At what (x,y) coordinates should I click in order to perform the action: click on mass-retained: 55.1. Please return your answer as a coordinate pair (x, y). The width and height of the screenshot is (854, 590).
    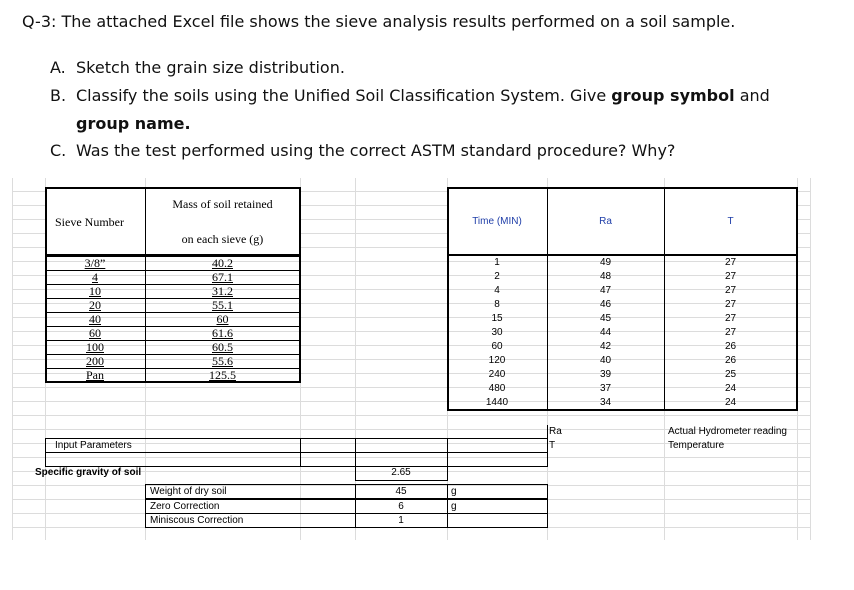
    Looking at the image, I should click on (222, 305).